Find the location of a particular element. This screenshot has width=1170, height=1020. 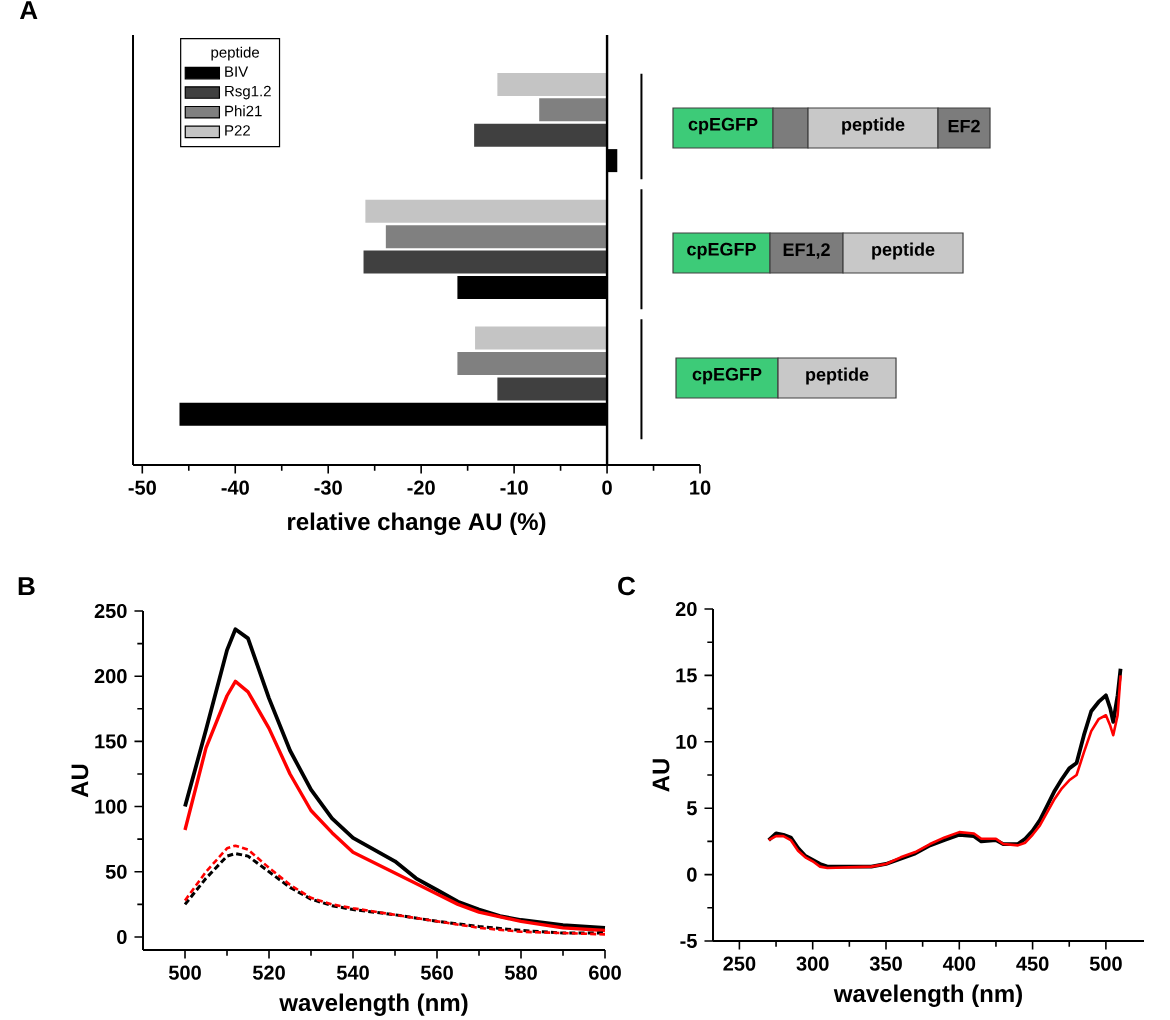

y-tick-label: 100 is located at coordinates (111, 806).